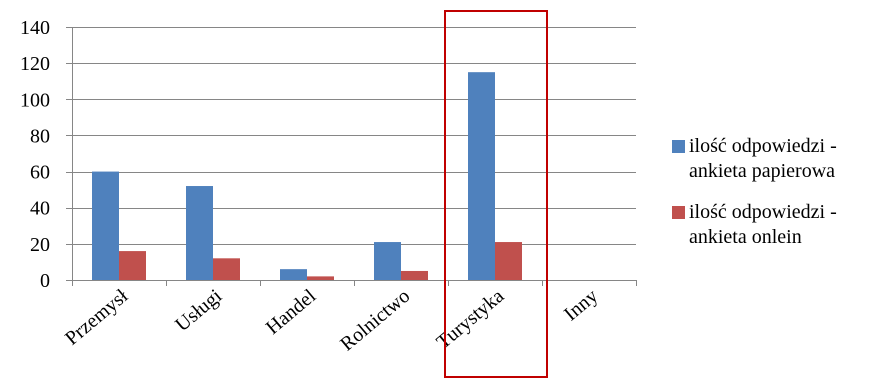 This screenshot has height=392, width=896. I want to click on highlight-box, so click(496, 194).